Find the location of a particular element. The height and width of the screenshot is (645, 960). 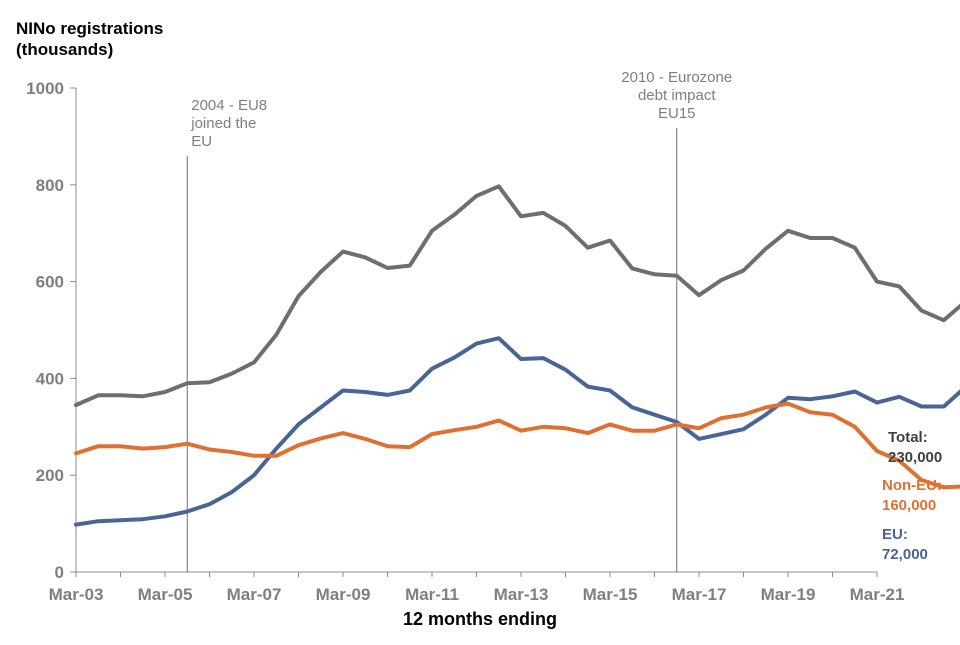

x-tick-label: Mar-05 is located at coordinates (165, 594).